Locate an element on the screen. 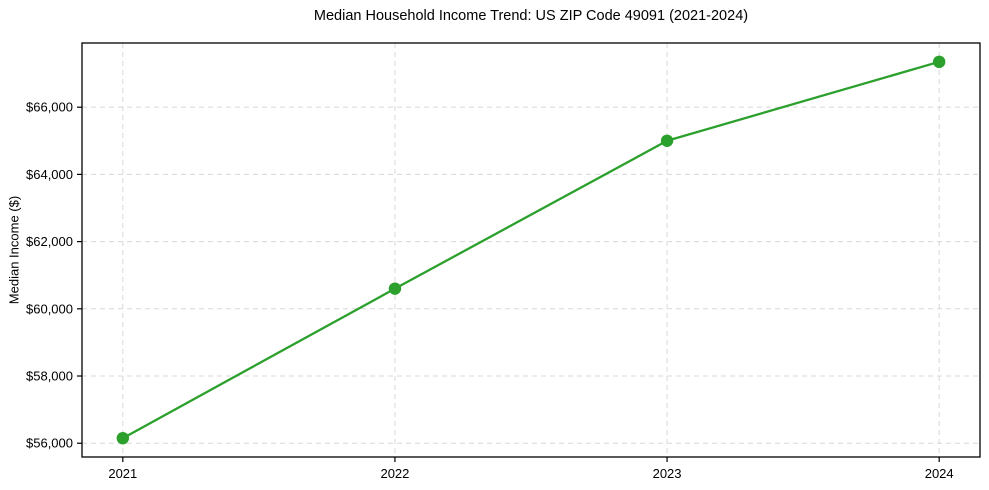  y-tick-label: $62,000 is located at coordinates (49, 241).